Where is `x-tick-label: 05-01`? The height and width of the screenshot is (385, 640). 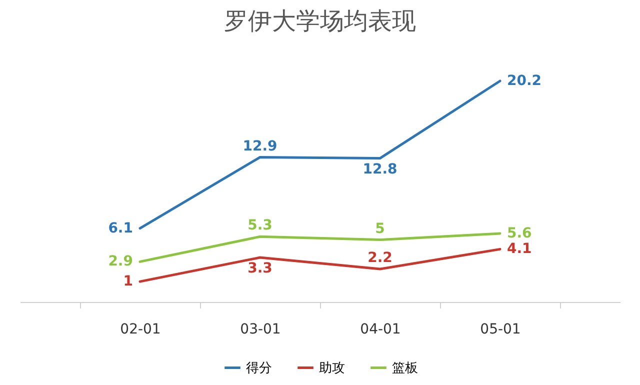
x-tick-label: 05-01 is located at coordinates (500, 330).